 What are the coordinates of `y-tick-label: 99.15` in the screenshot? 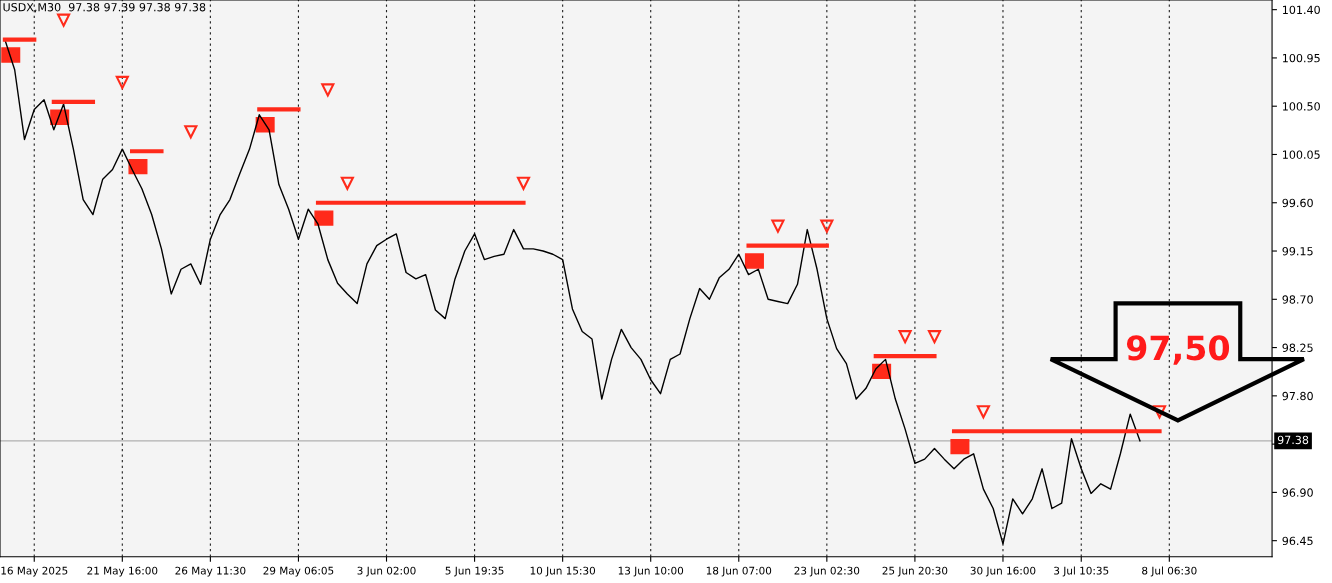 It's located at (1297, 251).